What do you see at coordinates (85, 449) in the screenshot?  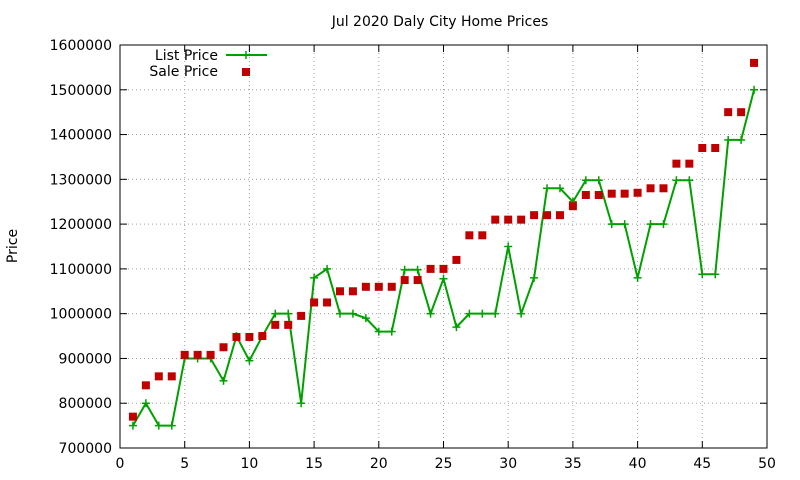 I see `y-tick-label: 700000` at bounding box center [85, 449].